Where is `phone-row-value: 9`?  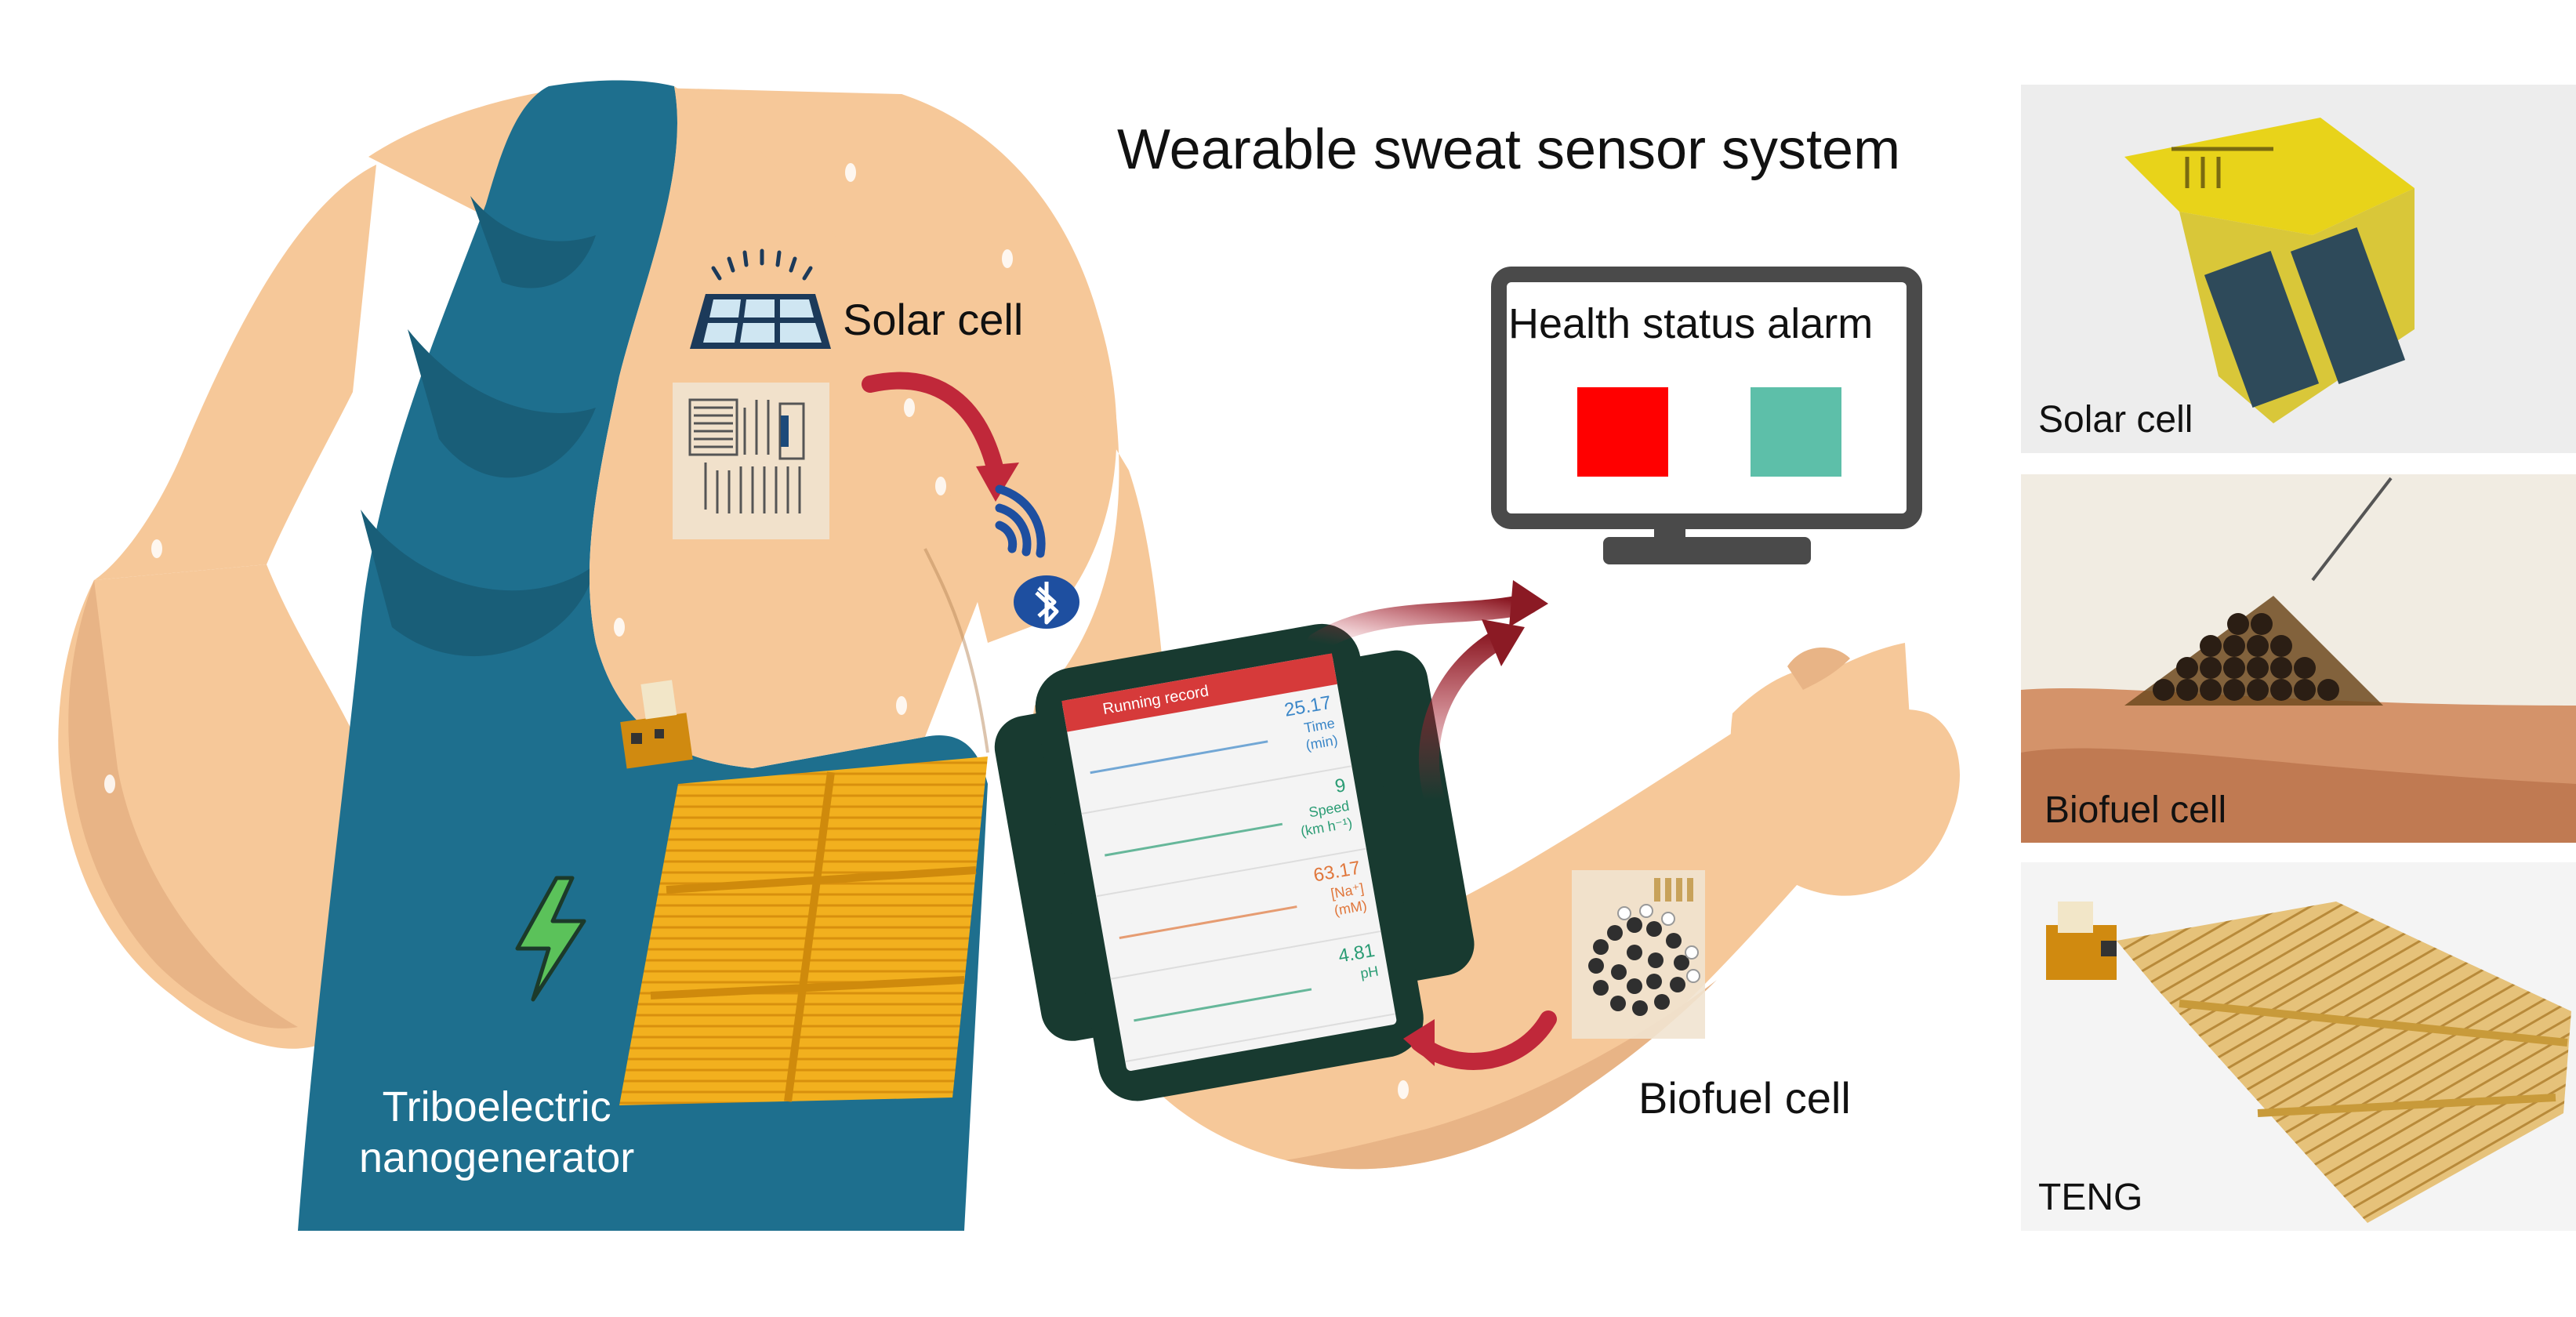 phone-row-value: 9 is located at coordinates (1341, 786).